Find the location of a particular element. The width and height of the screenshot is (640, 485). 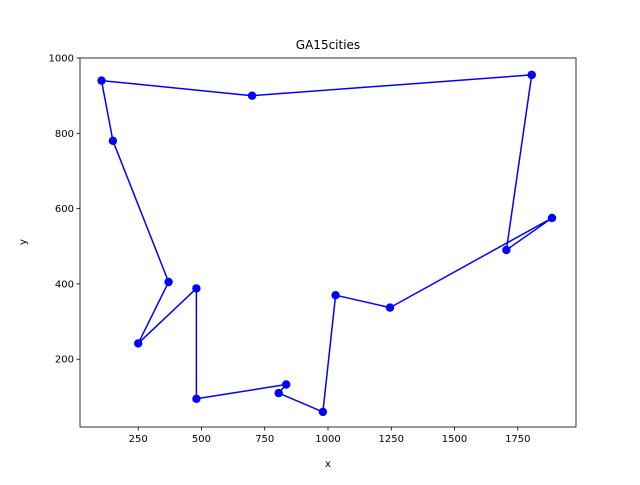

y-tick-label: 400 is located at coordinates (64, 284).